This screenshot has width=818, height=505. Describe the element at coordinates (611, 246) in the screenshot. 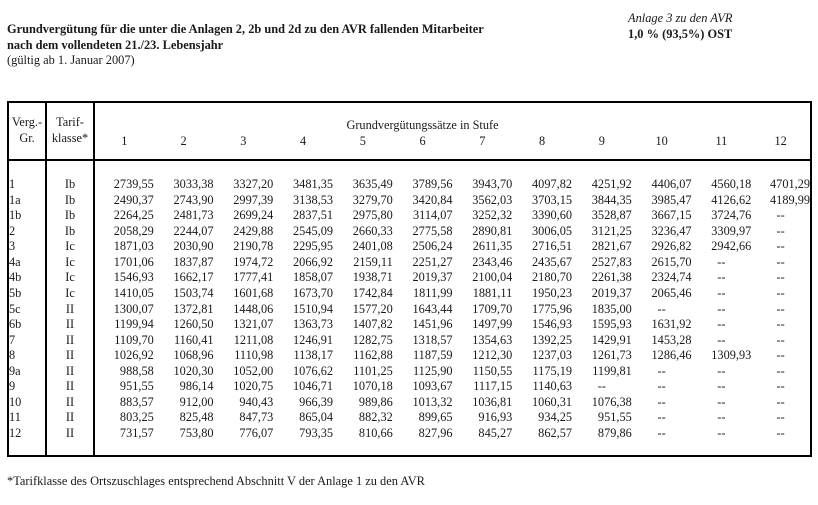

I see `value-cell: 2821,67` at that location.